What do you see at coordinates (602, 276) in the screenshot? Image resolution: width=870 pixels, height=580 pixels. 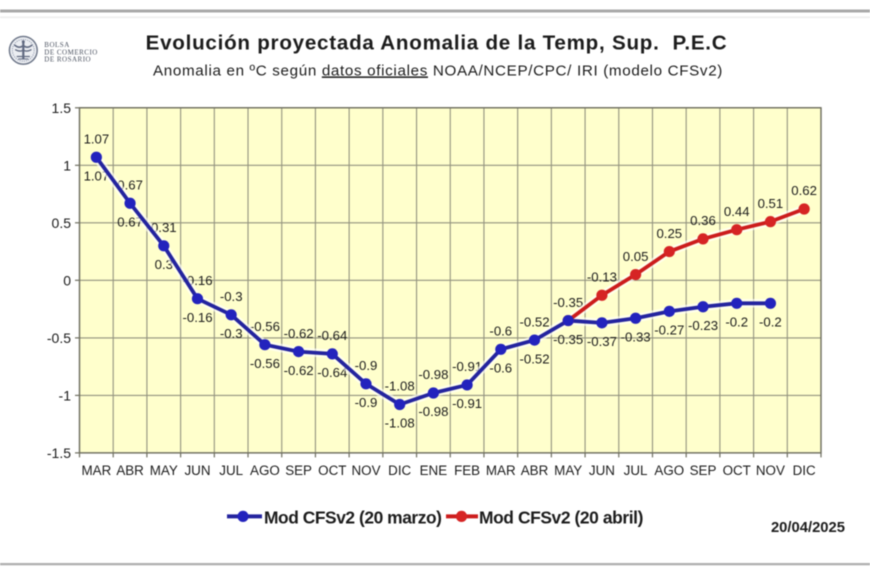 I see `svg-text: -0.13` at bounding box center [602, 276].